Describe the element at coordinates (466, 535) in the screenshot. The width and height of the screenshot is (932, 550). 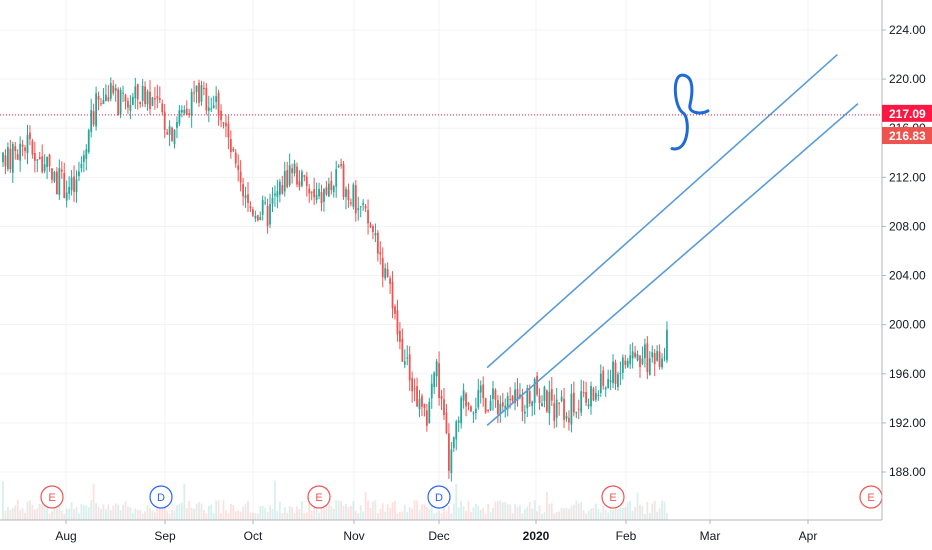
I see `time-axis-bg` at that location.